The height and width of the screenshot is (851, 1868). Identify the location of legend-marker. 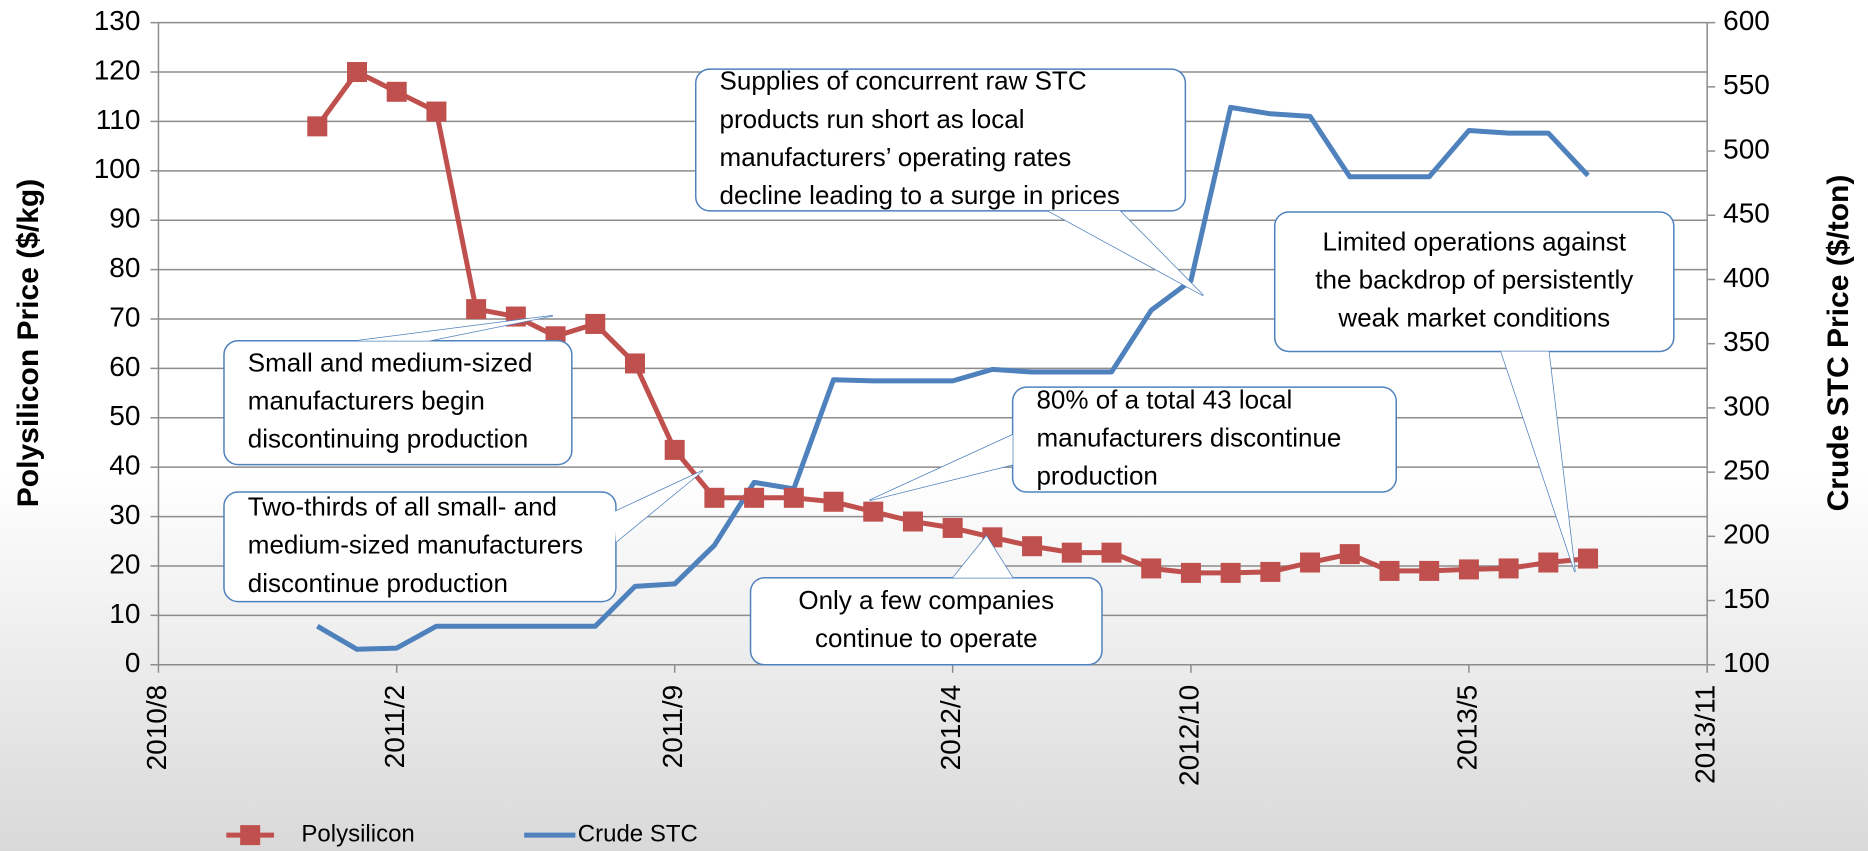
(250, 835).